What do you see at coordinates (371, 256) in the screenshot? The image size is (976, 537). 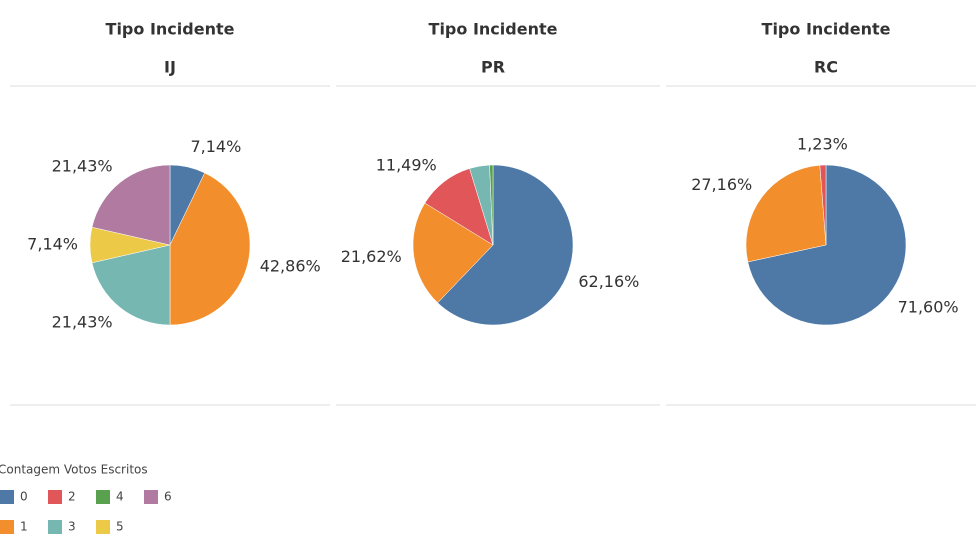 I see `slice-label: 21,62%` at bounding box center [371, 256].